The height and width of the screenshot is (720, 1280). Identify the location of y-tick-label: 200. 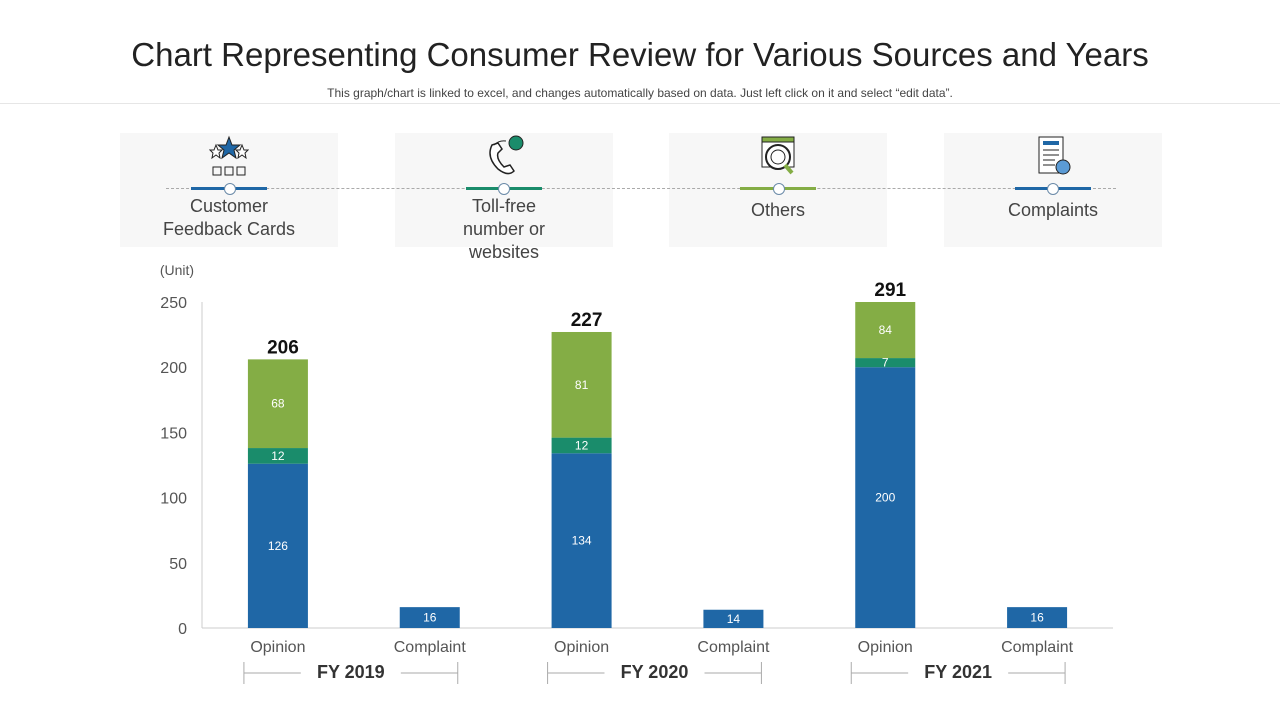
(173, 368).